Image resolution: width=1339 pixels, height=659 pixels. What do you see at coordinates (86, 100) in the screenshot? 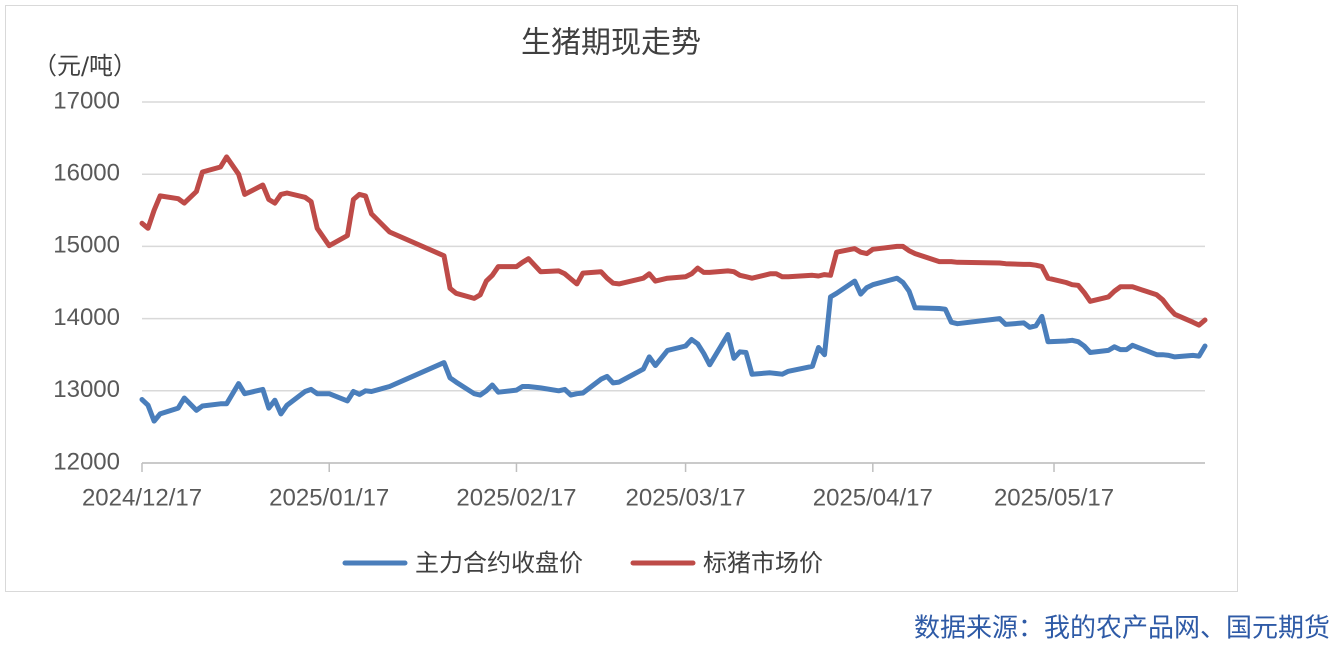
I see `y-tick-label: 17000` at bounding box center [86, 100].